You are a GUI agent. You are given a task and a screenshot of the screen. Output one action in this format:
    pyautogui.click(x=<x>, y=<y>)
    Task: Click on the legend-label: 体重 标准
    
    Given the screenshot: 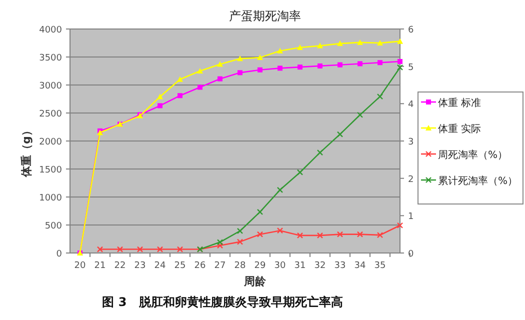 What is the action you would take?
    pyautogui.click(x=460, y=103)
    